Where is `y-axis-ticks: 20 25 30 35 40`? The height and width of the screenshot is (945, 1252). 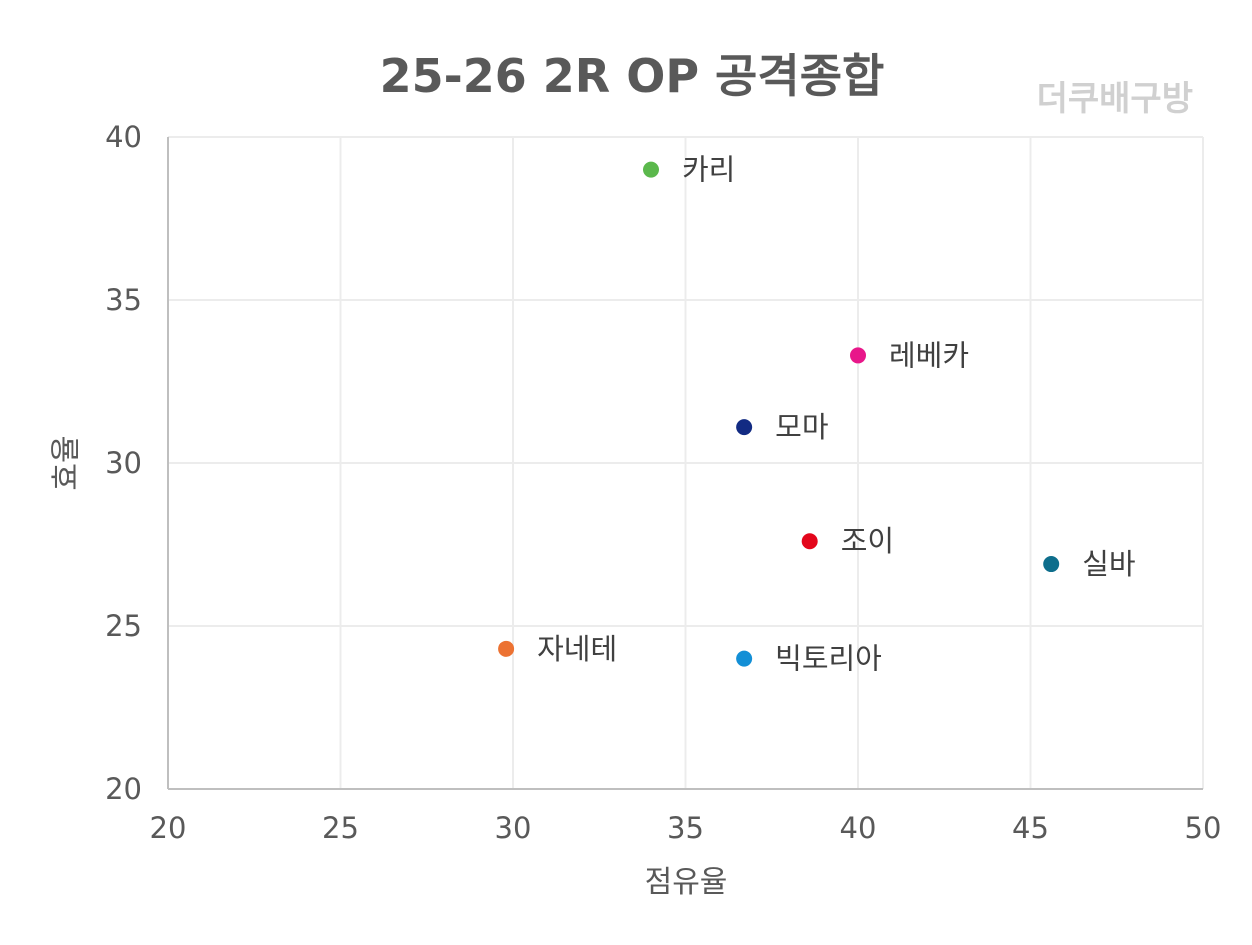
y-axis-ticks: 20 25 30 35 40 is located at coordinates (123, 463).